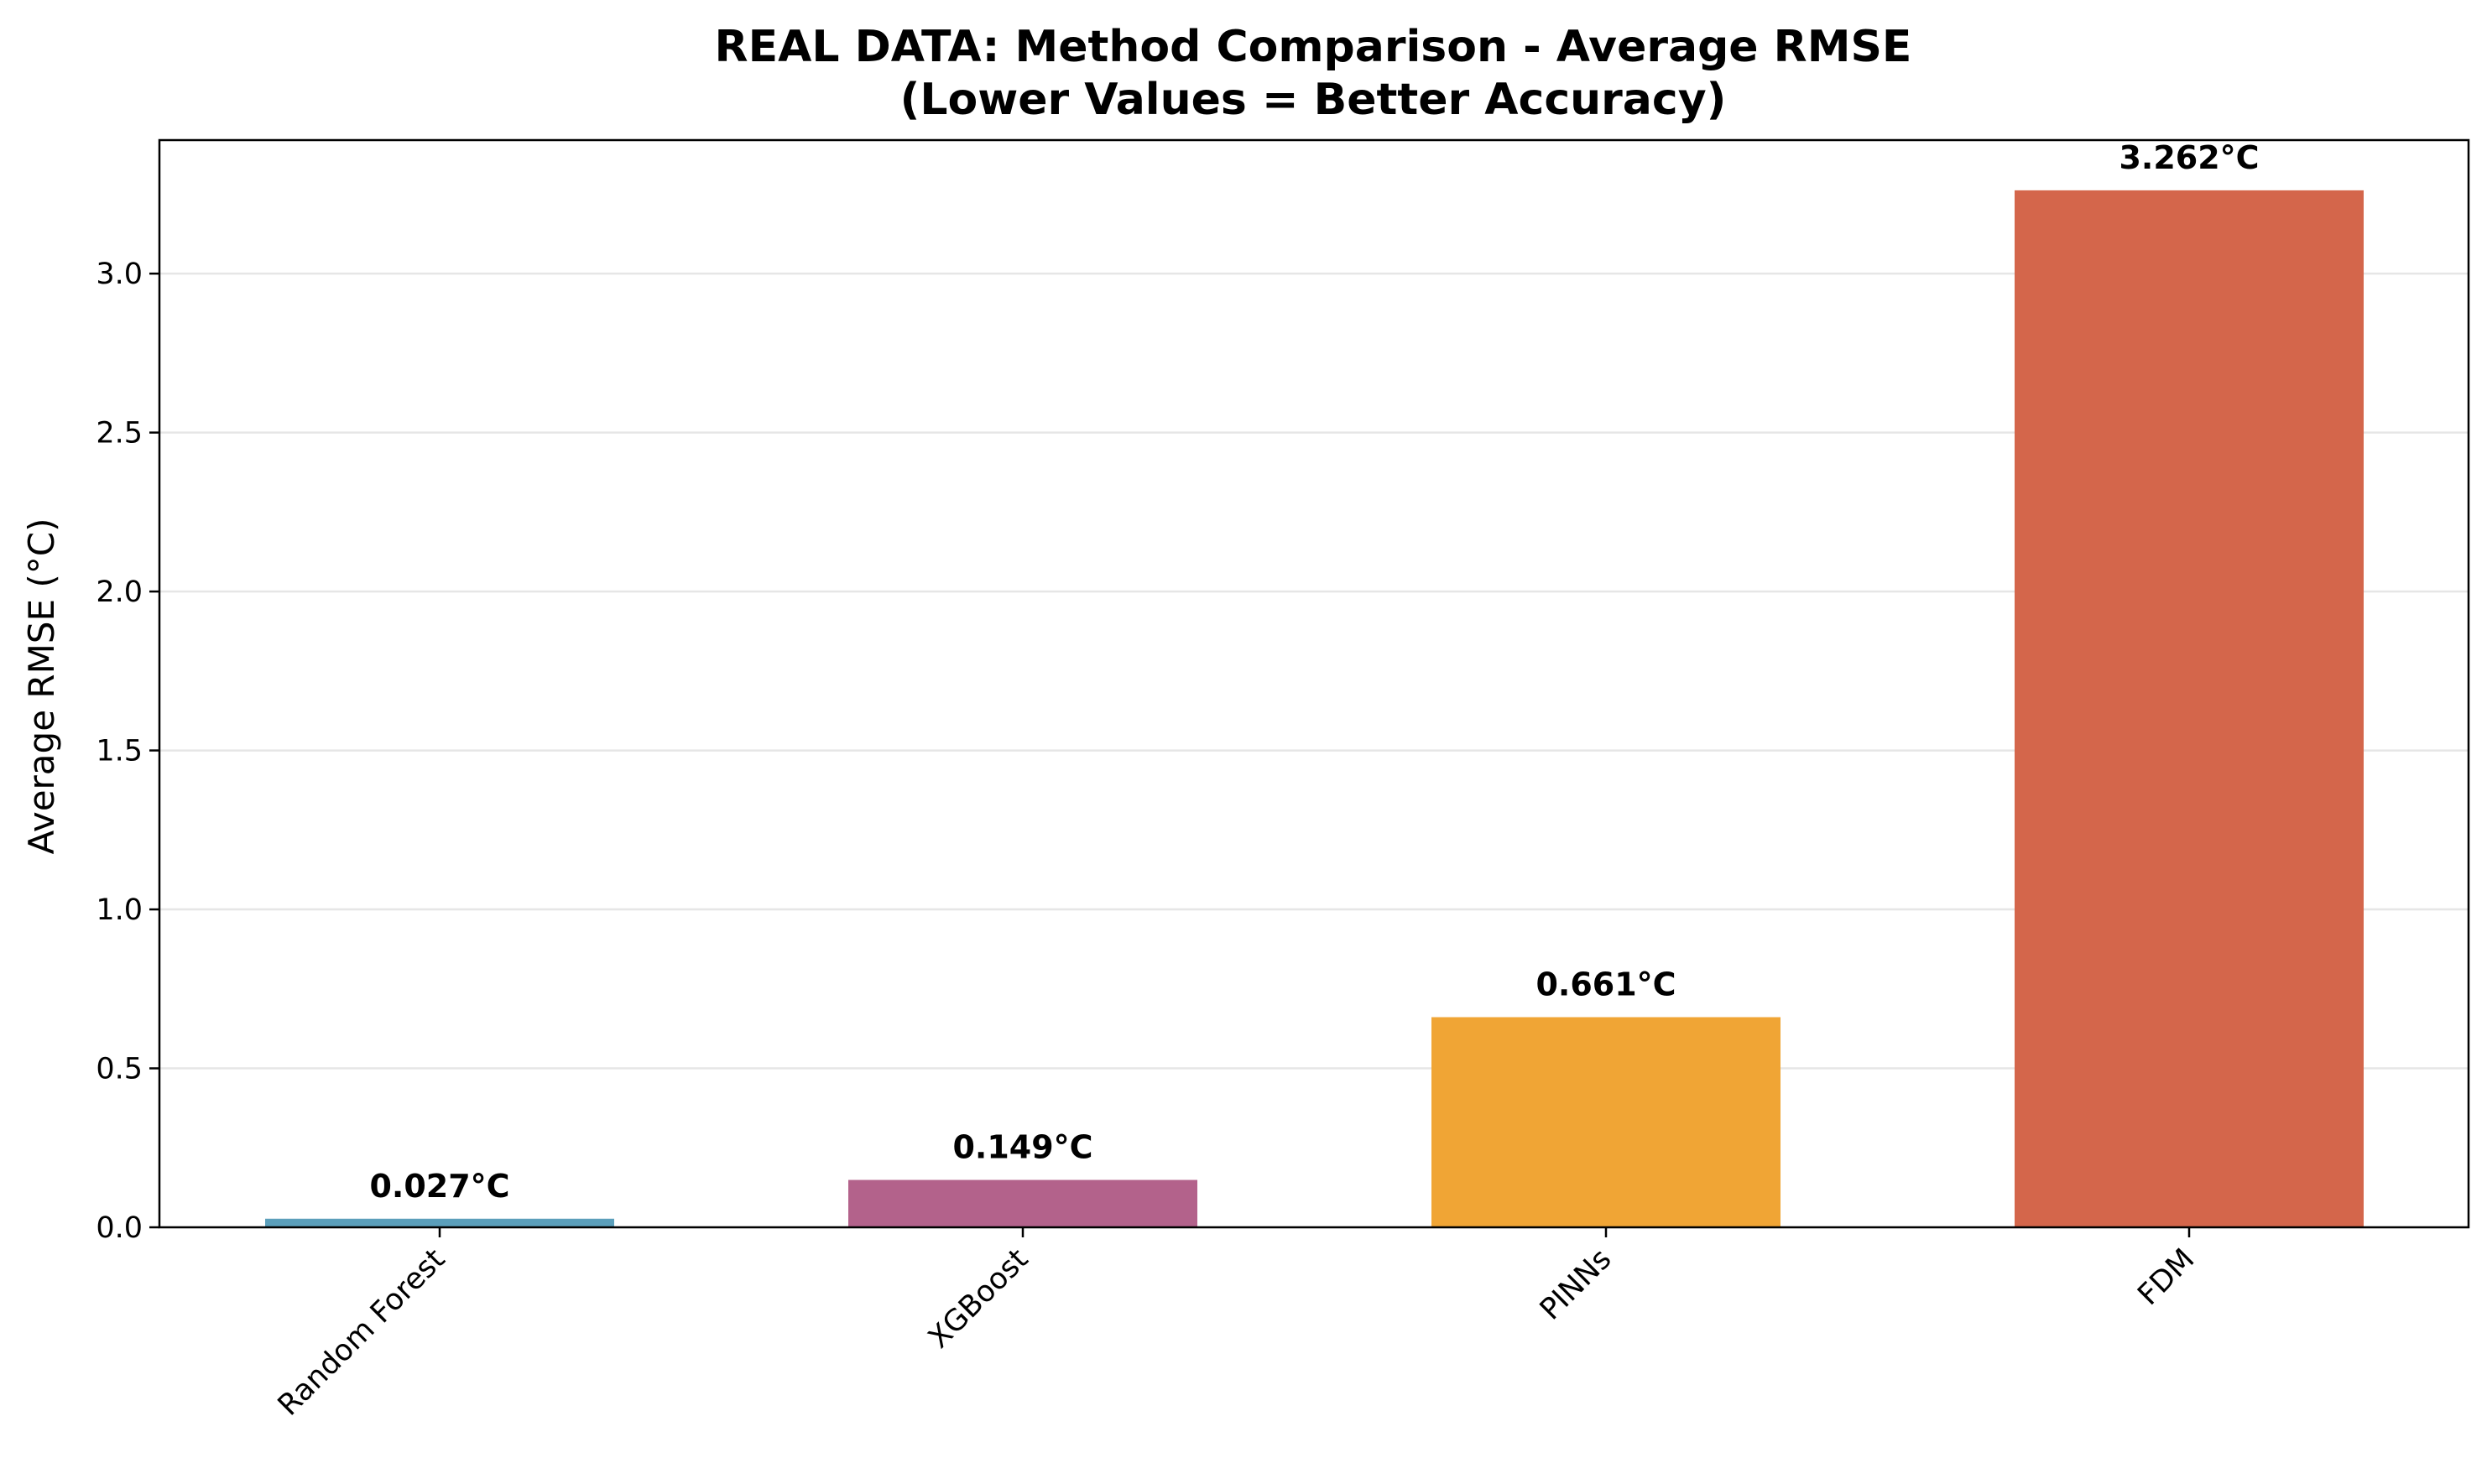  What do you see at coordinates (362, 1332) in the screenshot?
I see `x-tick-label: Random Forest` at bounding box center [362, 1332].